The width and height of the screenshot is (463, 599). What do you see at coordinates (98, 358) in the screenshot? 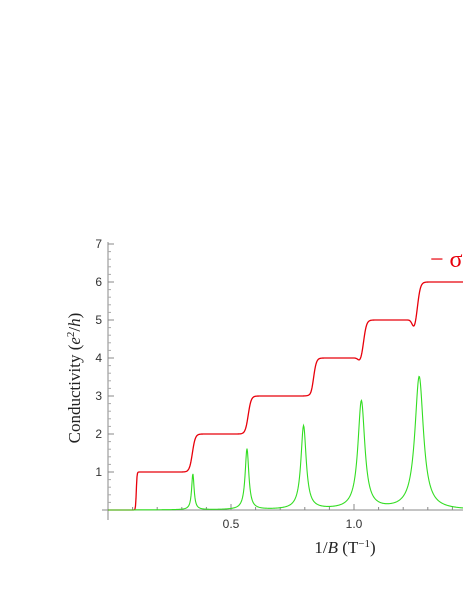
I see `y-tick-label: 4` at bounding box center [98, 358].